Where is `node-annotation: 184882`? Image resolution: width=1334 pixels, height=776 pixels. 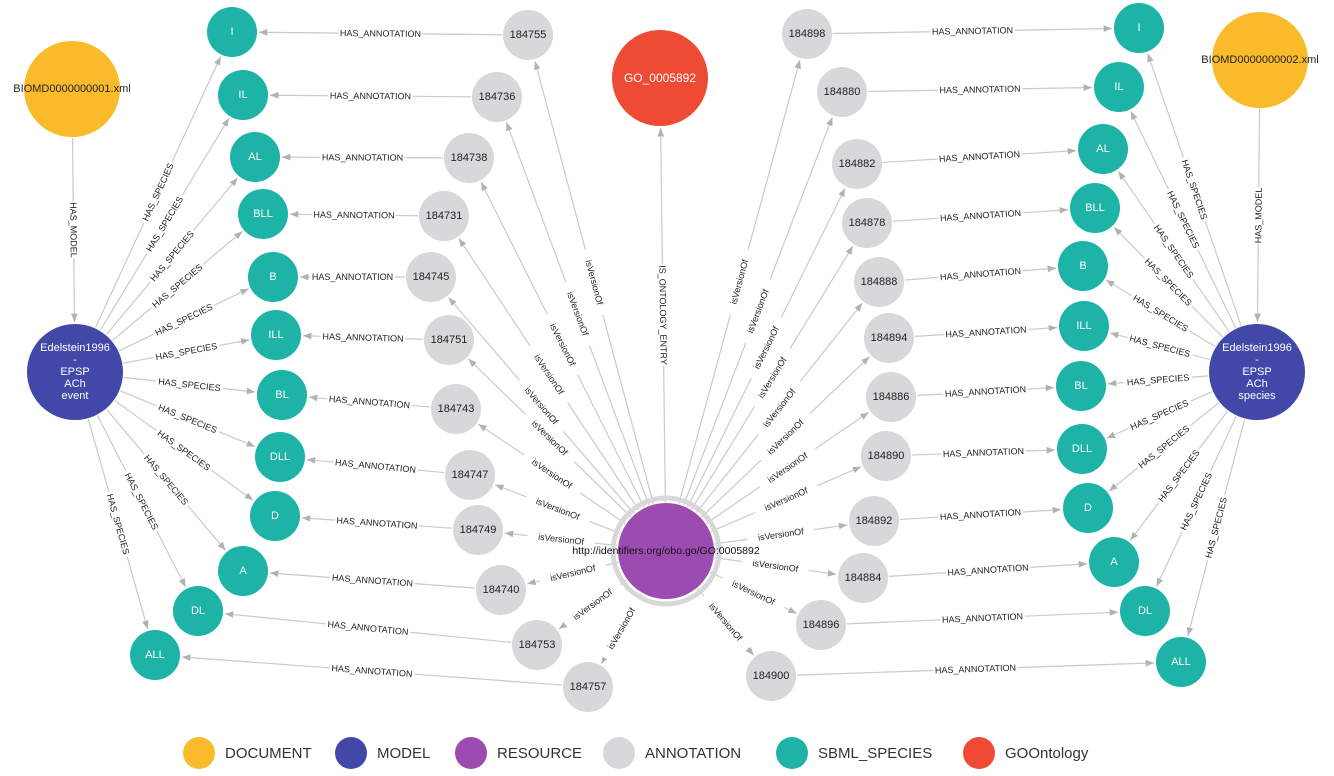
node-annotation: 184882 is located at coordinates (857, 164).